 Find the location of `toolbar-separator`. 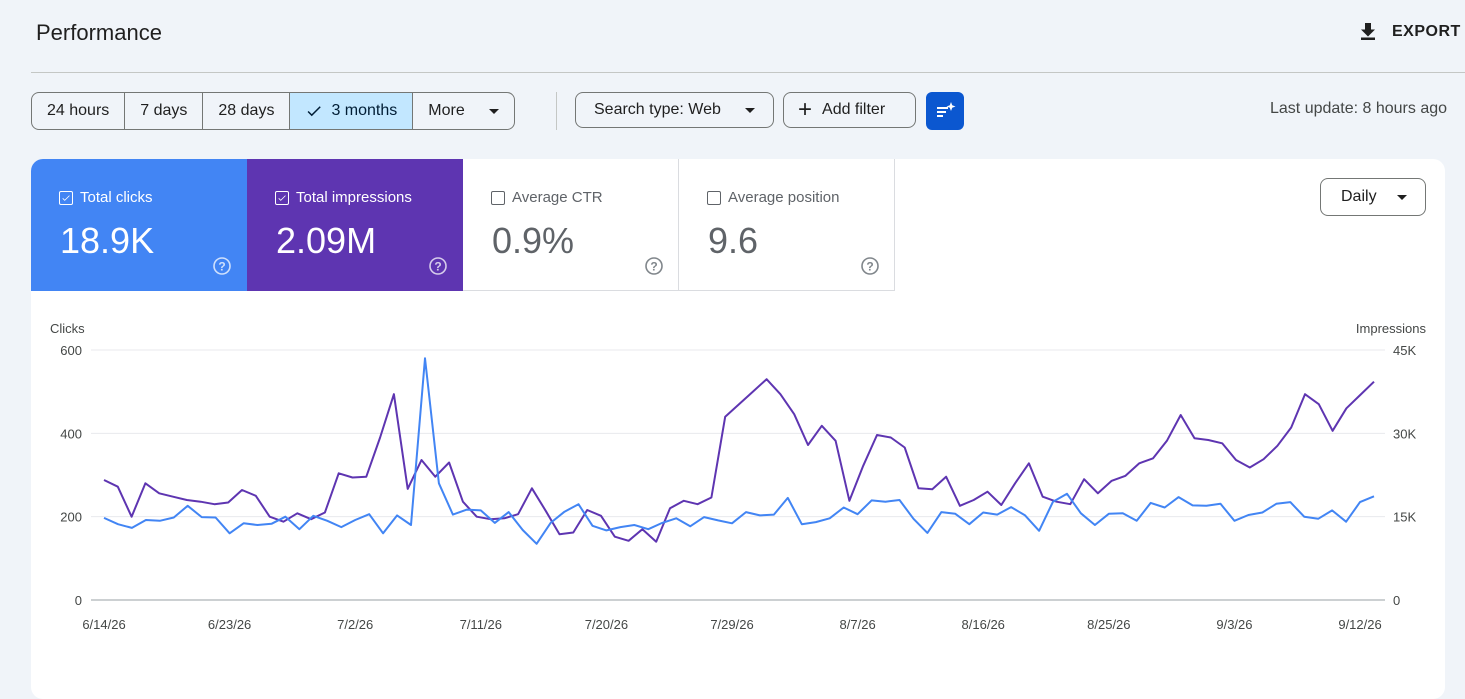

toolbar-separator is located at coordinates (556, 111).